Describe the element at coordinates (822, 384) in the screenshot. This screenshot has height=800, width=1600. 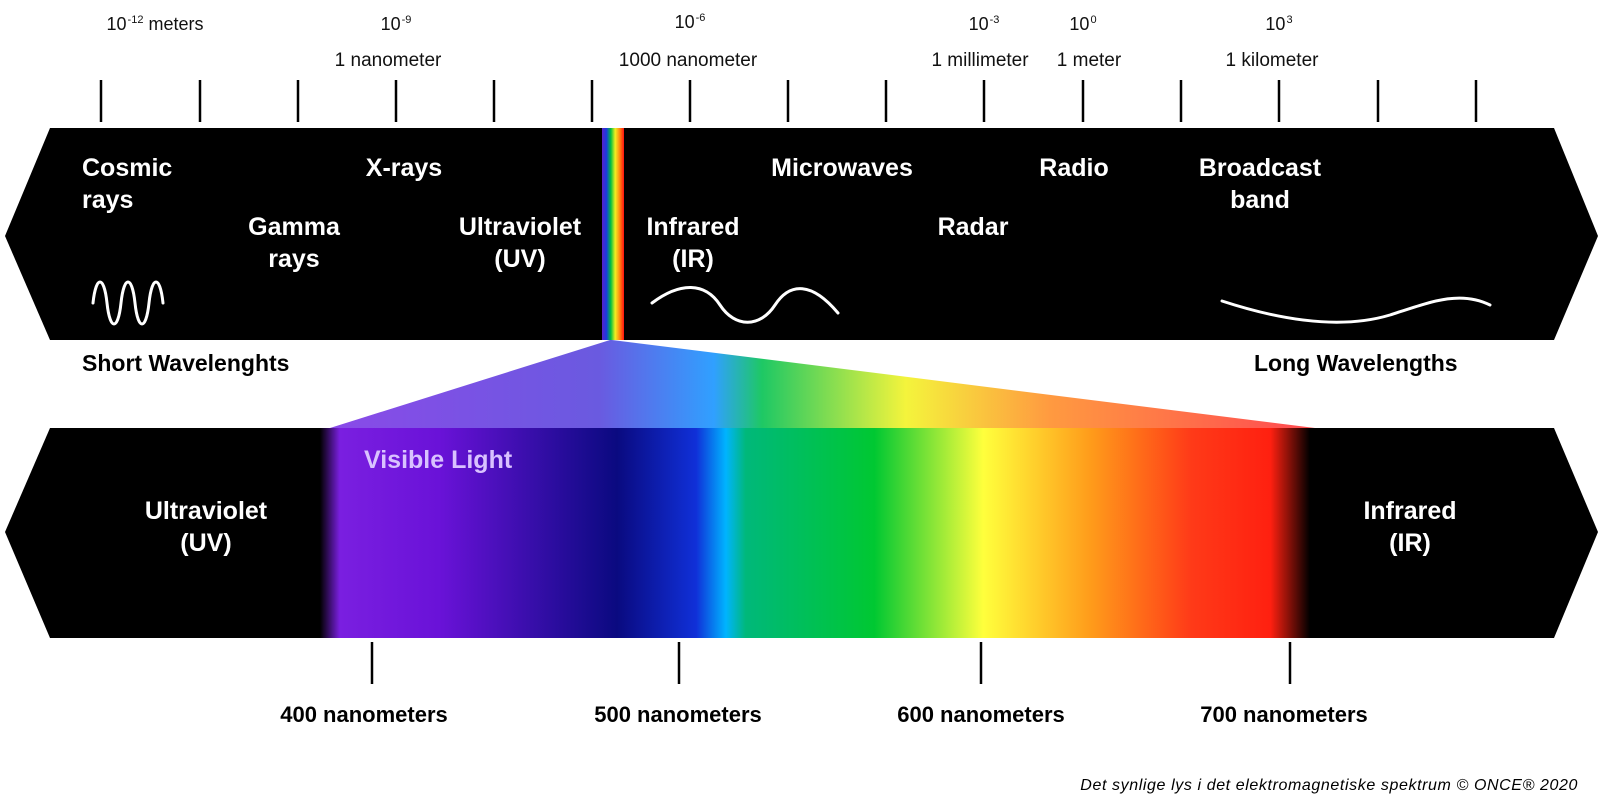
I see `visible-fan` at that location.